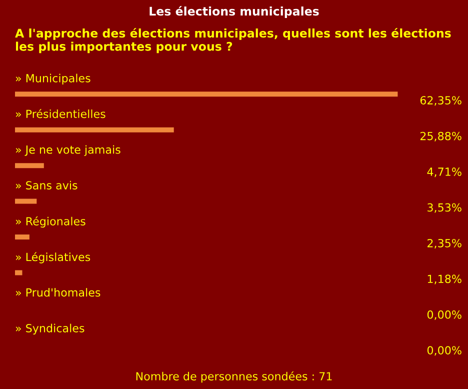  I want to click on y-tick-label: » Je ne vote jamais, so click(68, 150).